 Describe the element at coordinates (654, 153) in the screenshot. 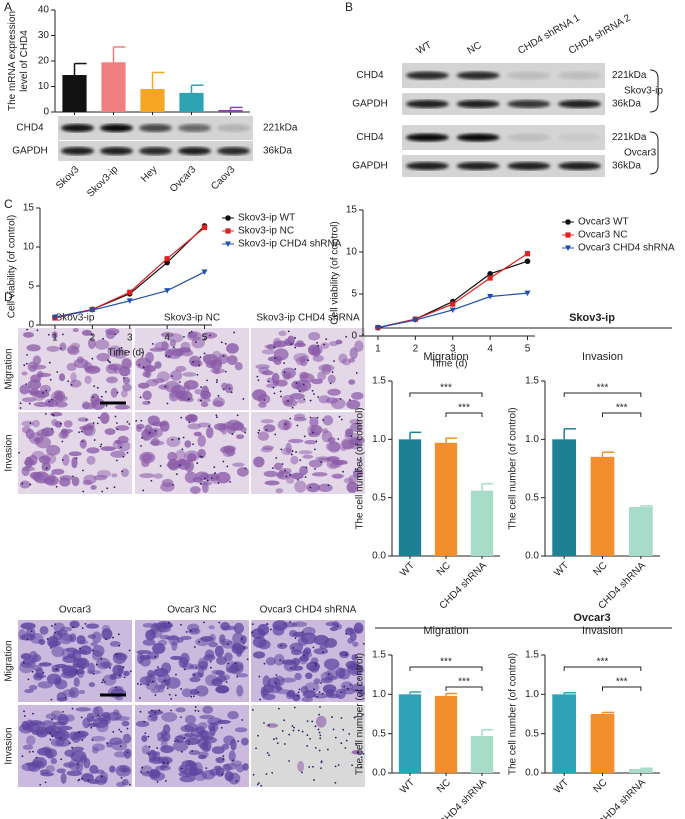

I see `bracket` at that location.